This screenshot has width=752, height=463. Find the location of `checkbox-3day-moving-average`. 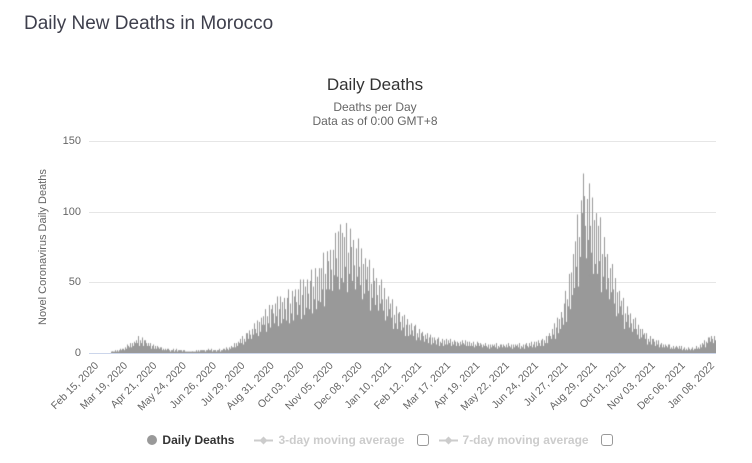

checkbox-3day-moving-average is located at coordinates (422, 440).